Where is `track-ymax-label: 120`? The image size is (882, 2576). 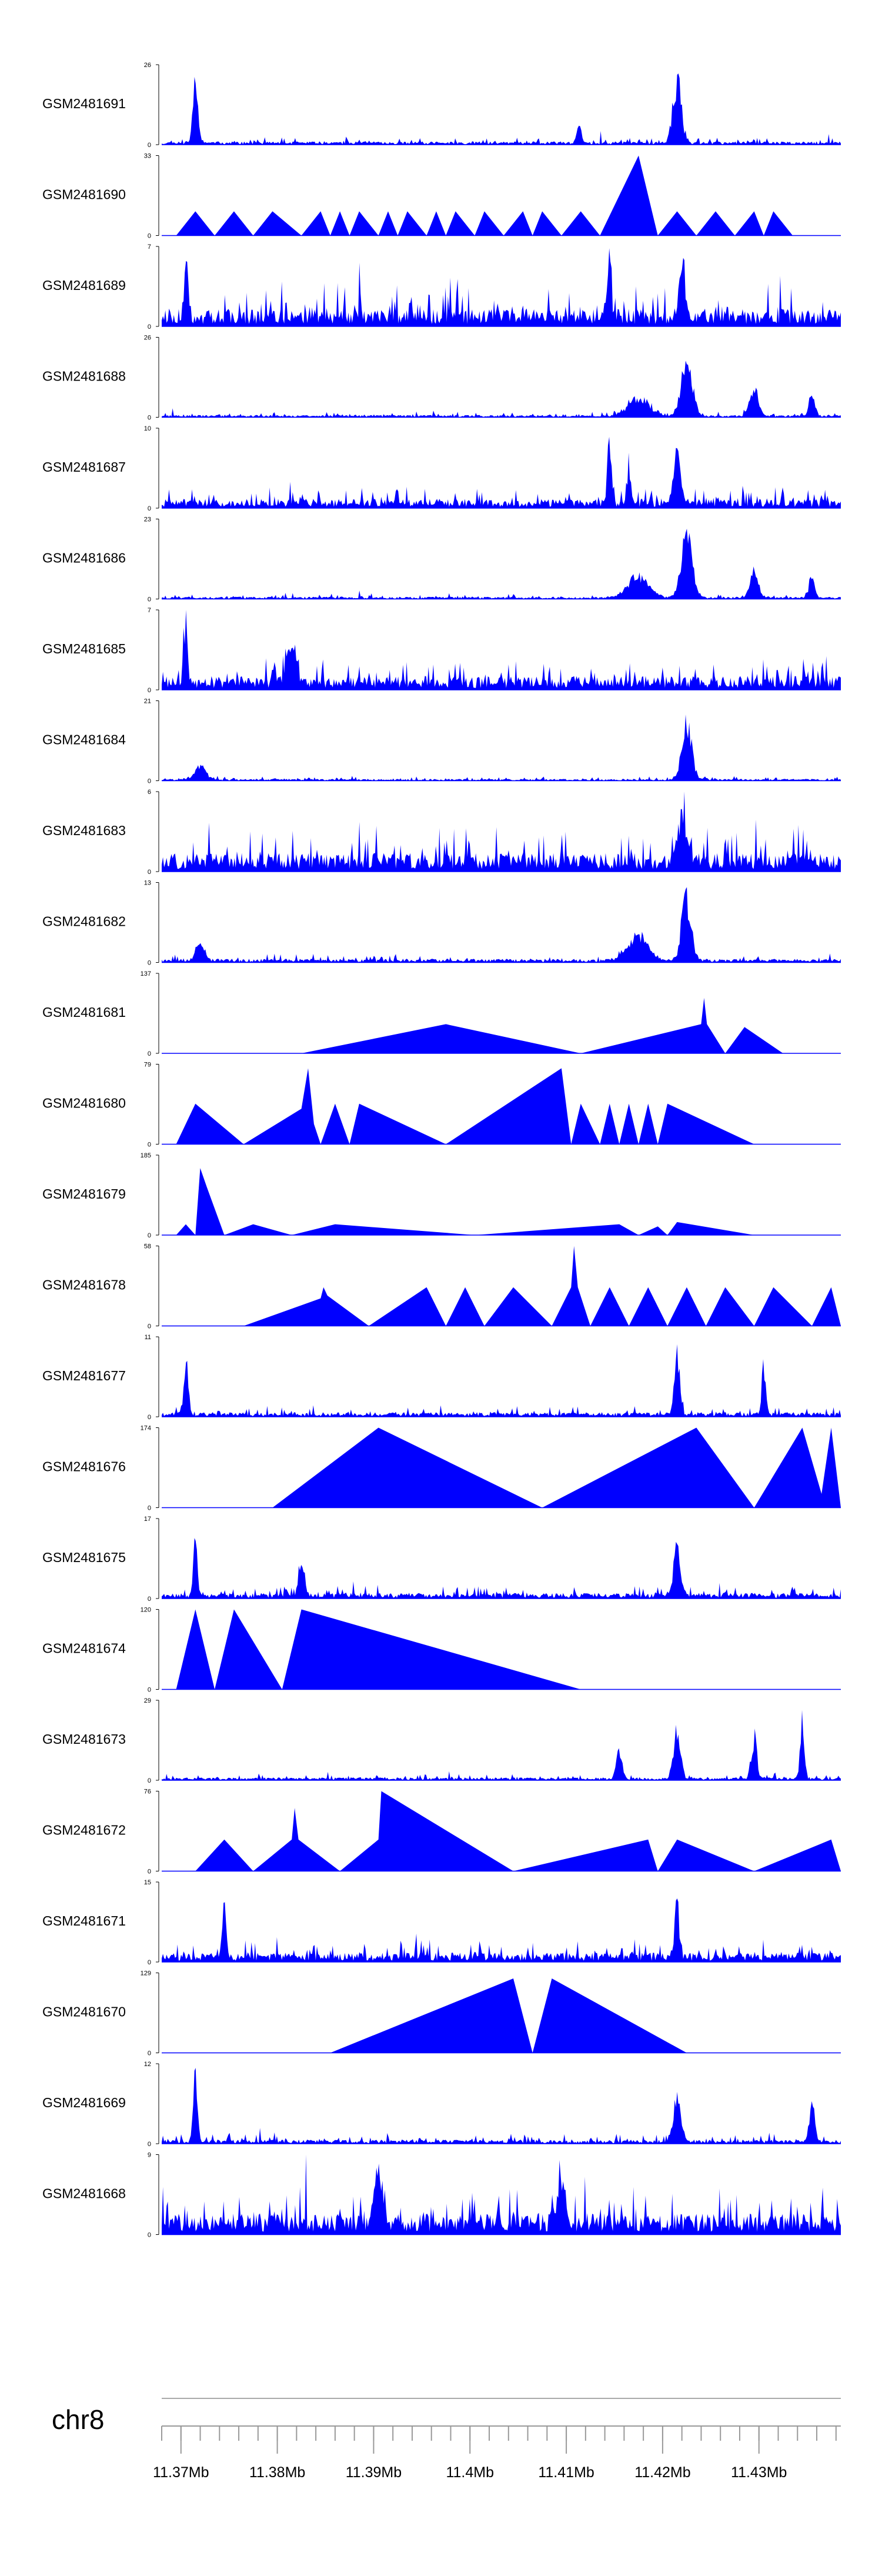
track-ymax-label: 120 is located at coordinates (146, 1610).